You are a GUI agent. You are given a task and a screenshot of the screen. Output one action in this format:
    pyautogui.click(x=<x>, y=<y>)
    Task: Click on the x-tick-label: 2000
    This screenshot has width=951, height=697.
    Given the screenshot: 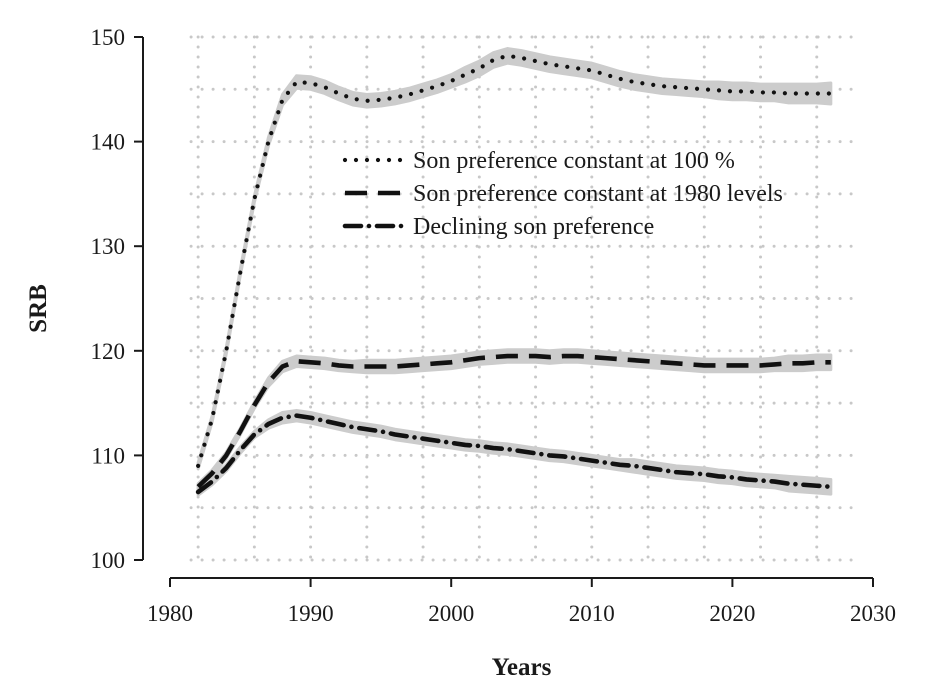 What is the action you would take?
    pyautogui.click(x=451, y=613)
    